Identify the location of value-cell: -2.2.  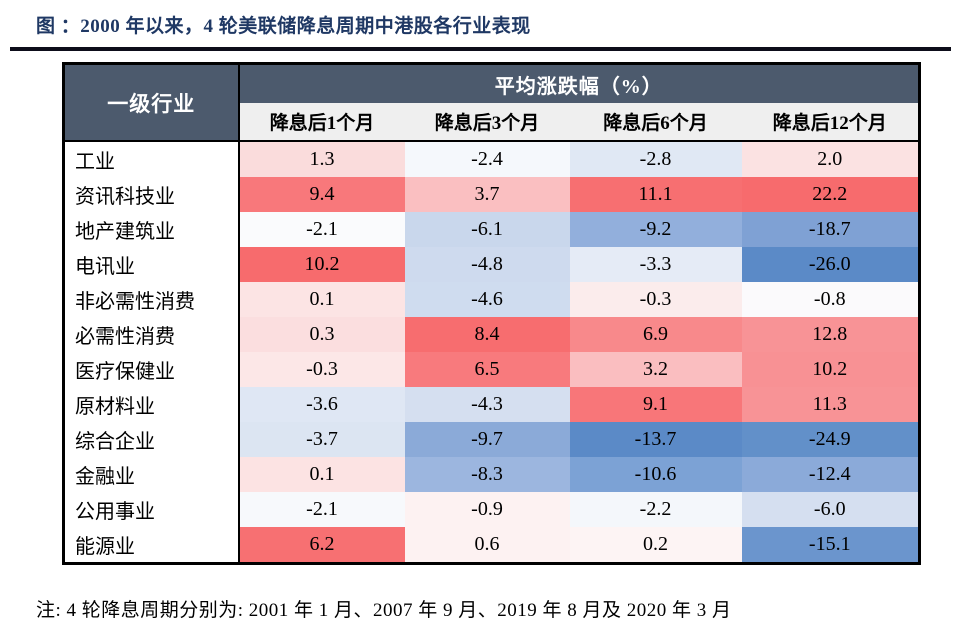
(655, 509).